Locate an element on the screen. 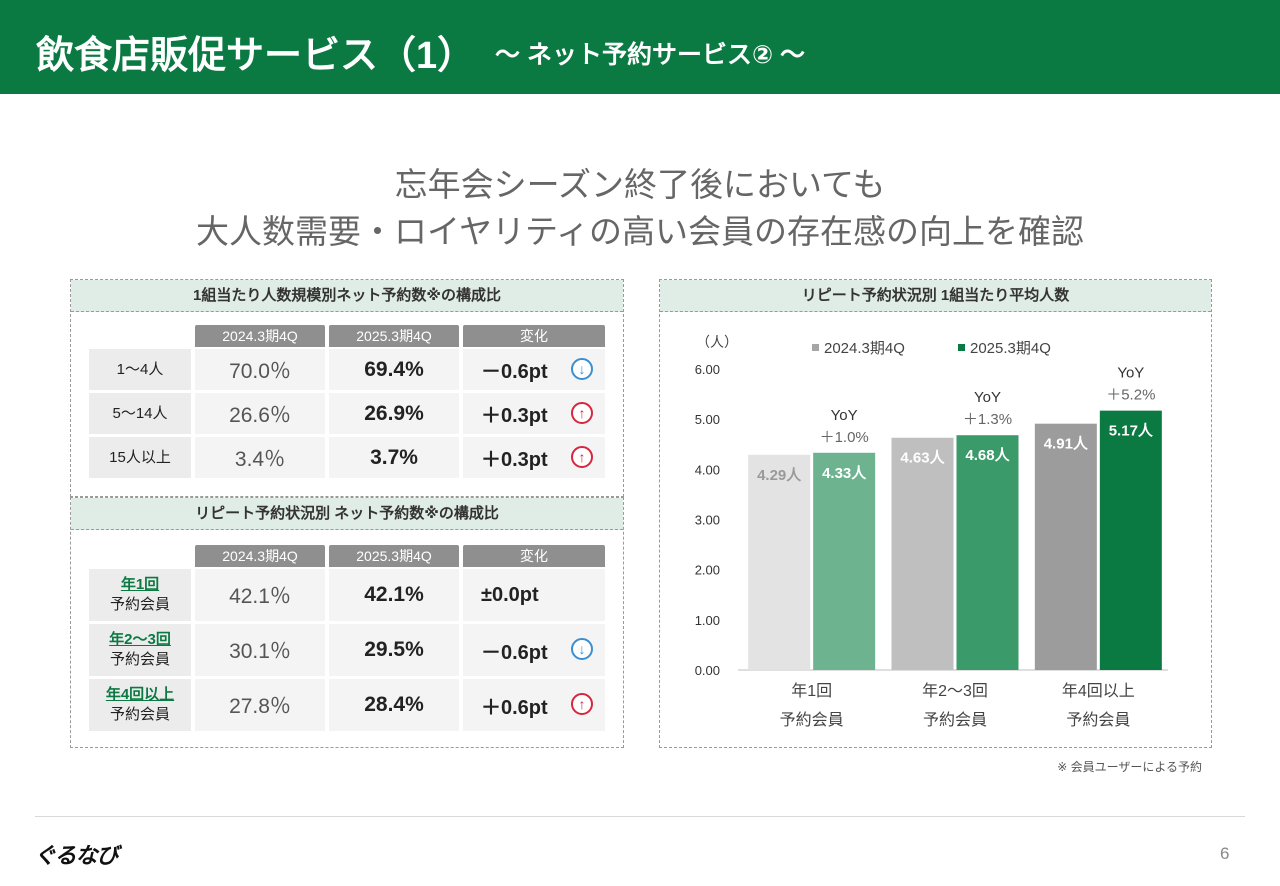 The width and height of the screenshot is (1280, 886). table2-cell-cur: 42.1% is located at coordinates (394, 595).